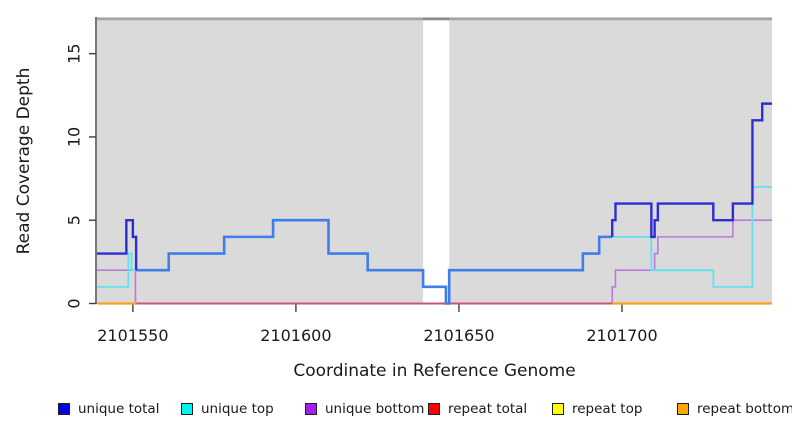 This screenshot has height=432, width=792. What do you see at coordinates (237, 409) in the screenshot?
I see `legend-label: unique top` at bounding box center [237, 409].